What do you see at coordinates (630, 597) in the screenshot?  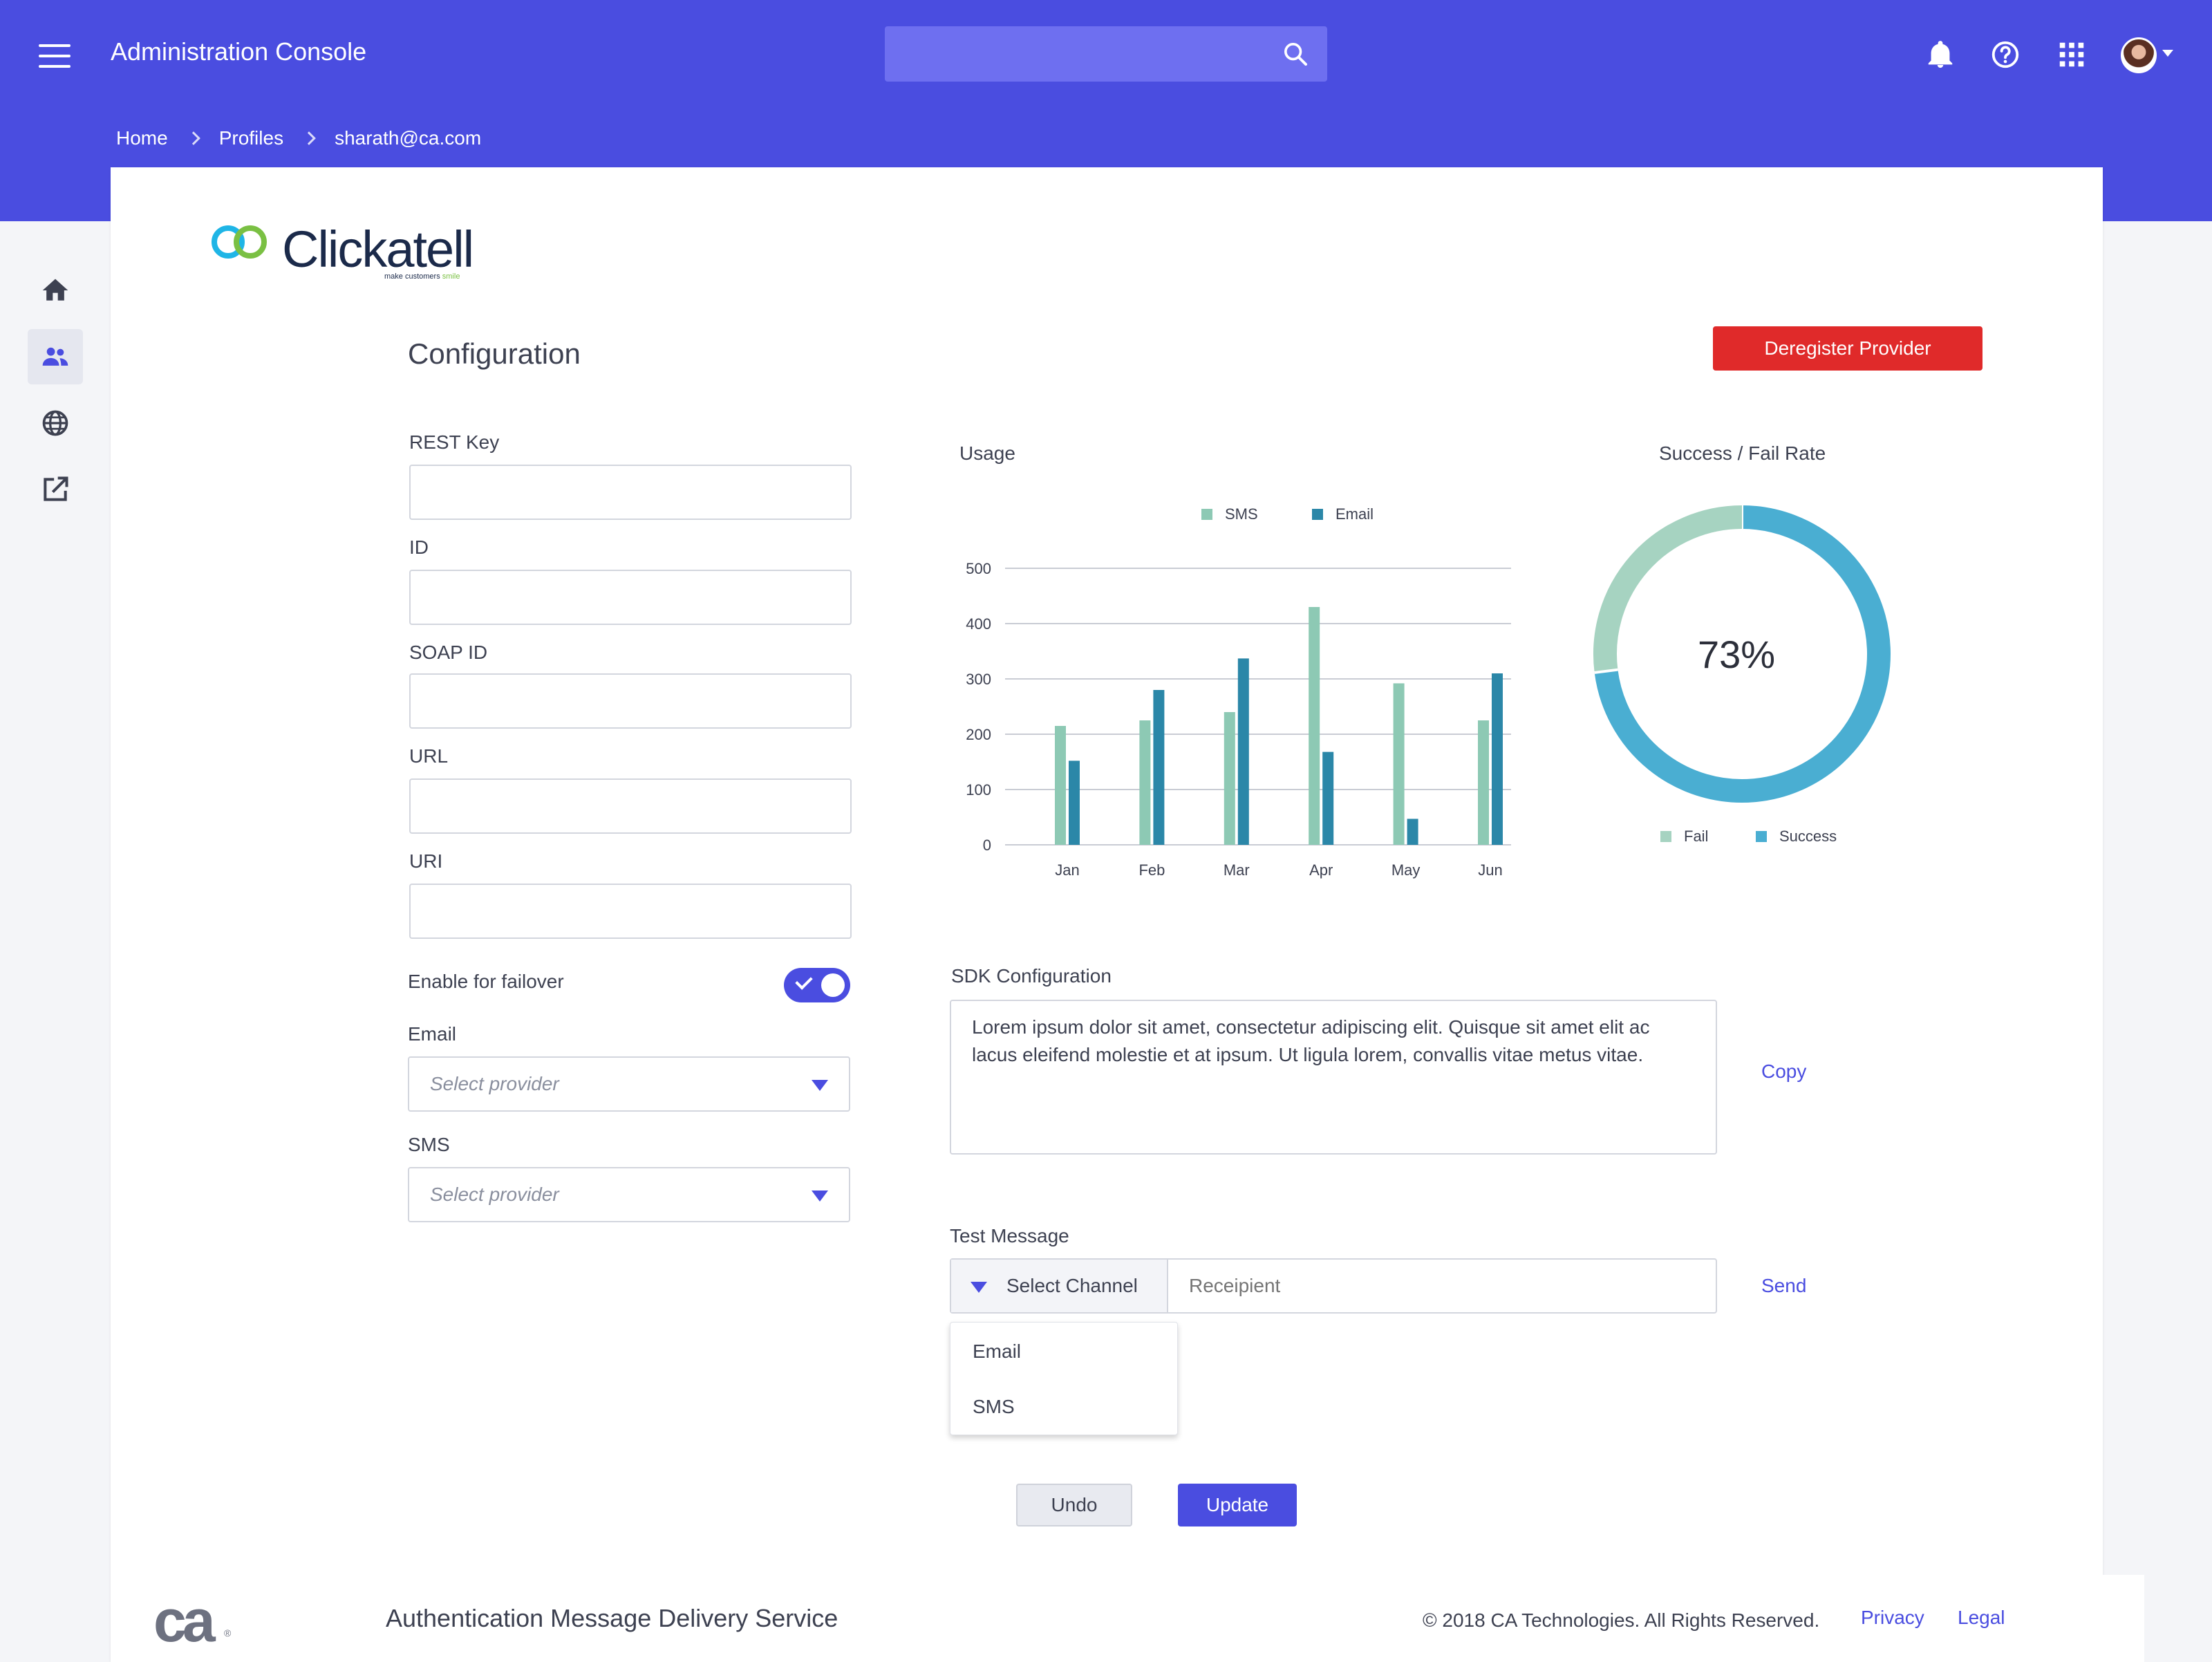 I see `id-input` at bounding box center [630, 597].